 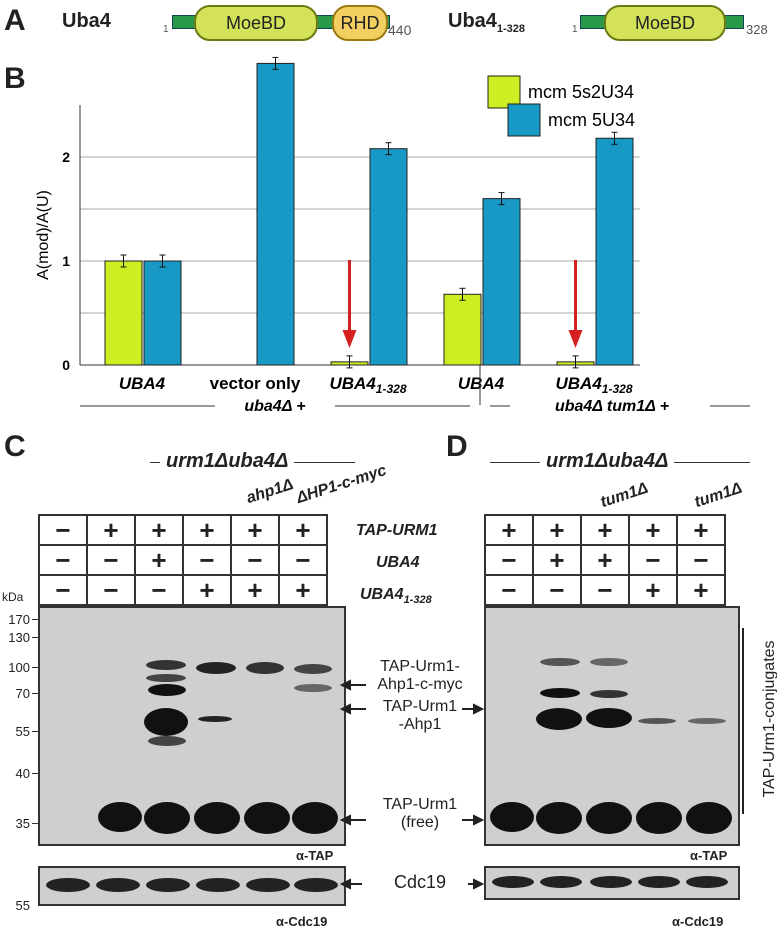 I want to click on panel-c-antibody-tap: α-TAP, so click(x=315, y=855).